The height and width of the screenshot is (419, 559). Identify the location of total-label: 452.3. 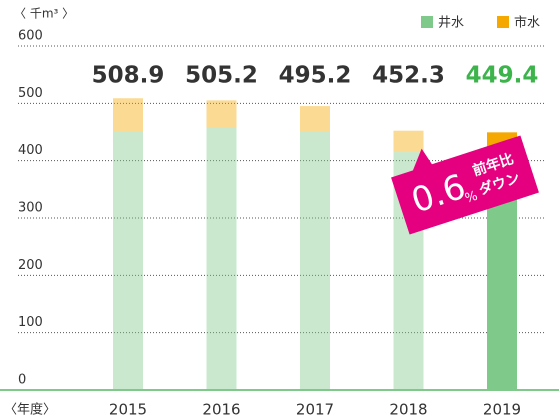
(408, 76).